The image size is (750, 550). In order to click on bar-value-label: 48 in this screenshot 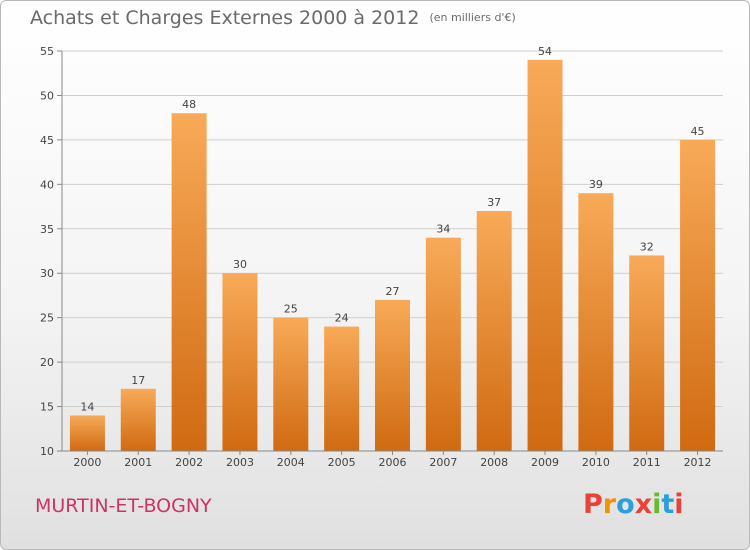, I will do `click(189, 104)`.